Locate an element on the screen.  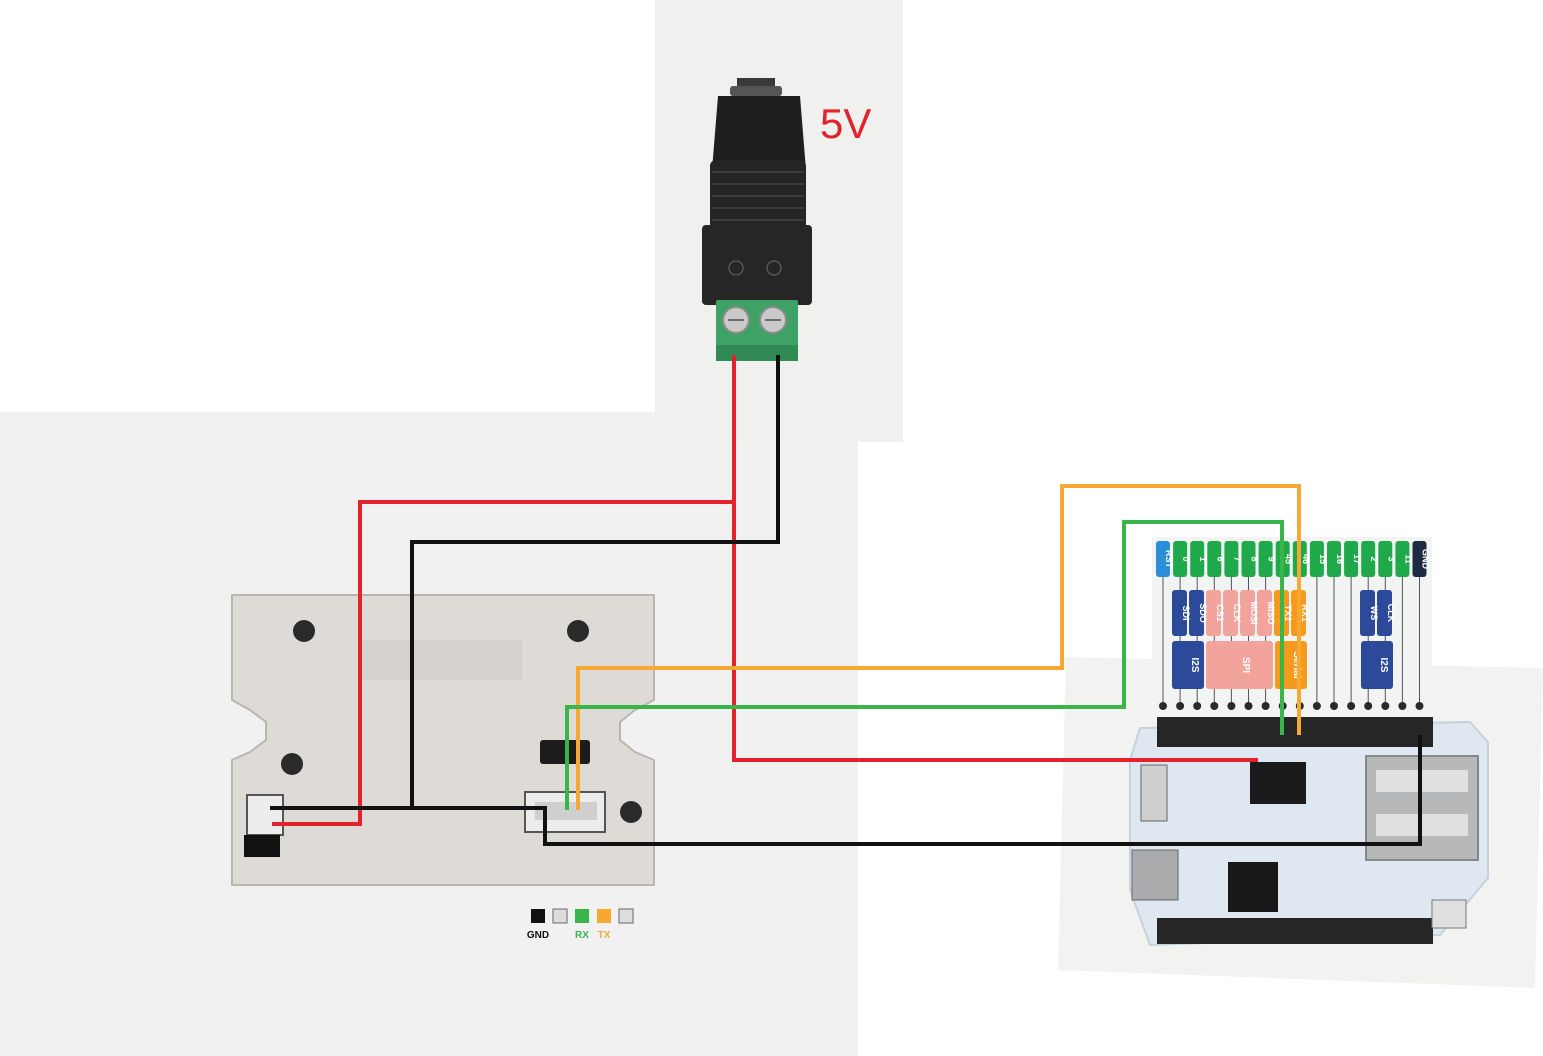
slide-switch is located at coordinates (1154, 793).